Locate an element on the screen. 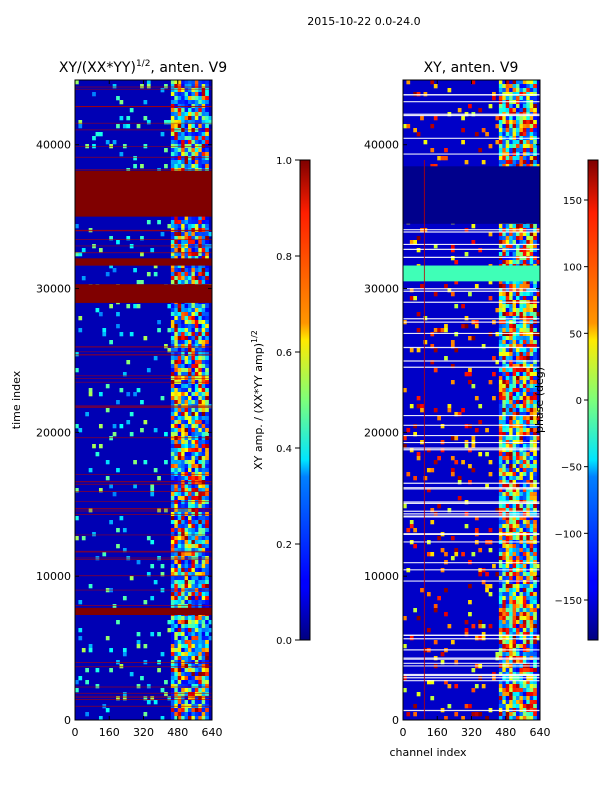 The width and height of the screenshot is (600, 800). cb-b-tick-label-4: −50 is located at coordinates (571, 468).